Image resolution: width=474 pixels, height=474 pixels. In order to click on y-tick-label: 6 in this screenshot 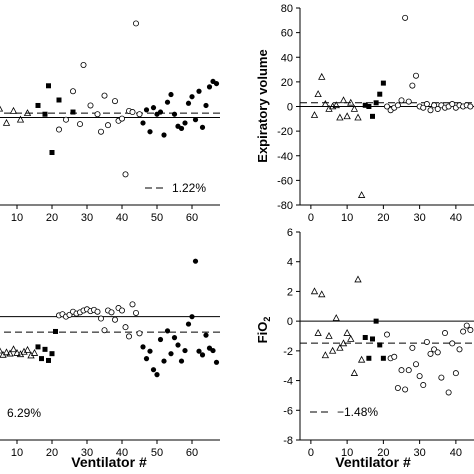, I will do `click(290, 233)`.